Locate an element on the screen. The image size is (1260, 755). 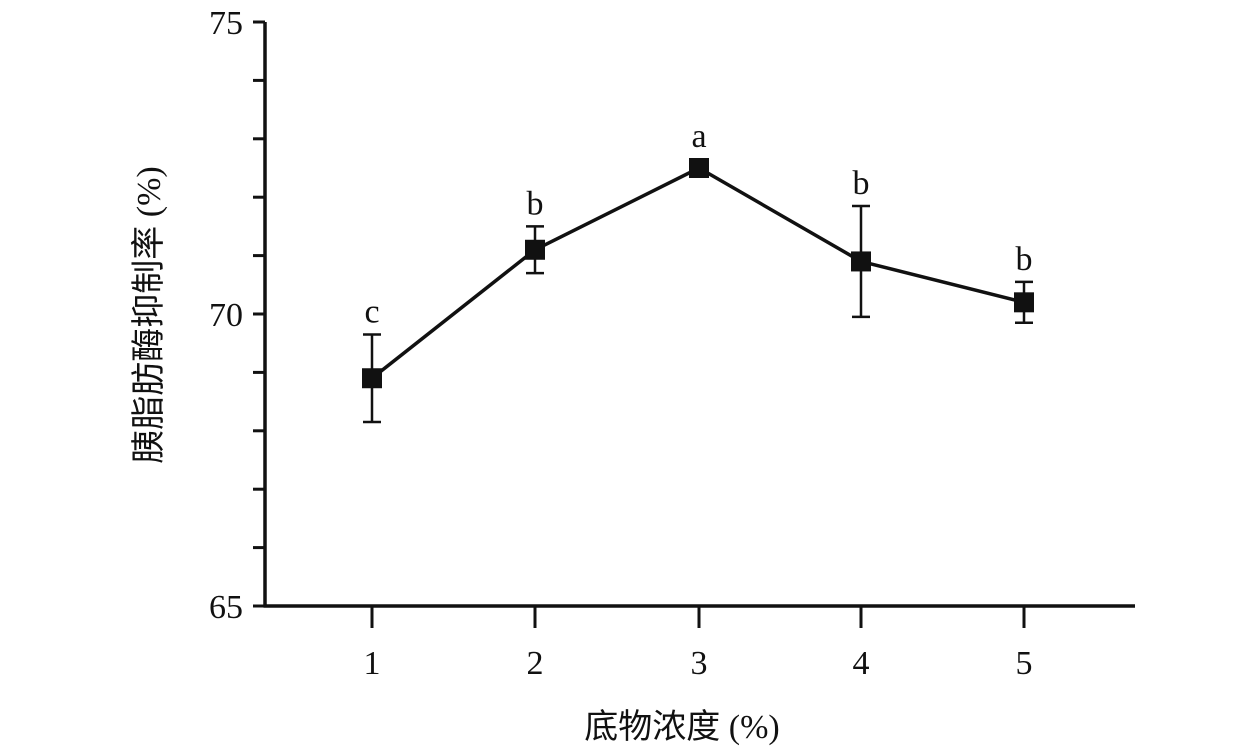
x-tick-label: 2 is located at coordinates (535, 663).